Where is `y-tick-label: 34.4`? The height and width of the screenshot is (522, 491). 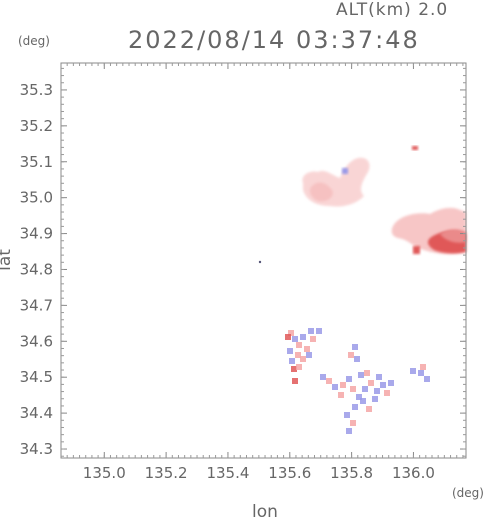
y-tick-label: 34.4 is located at coordinates (36, 413).